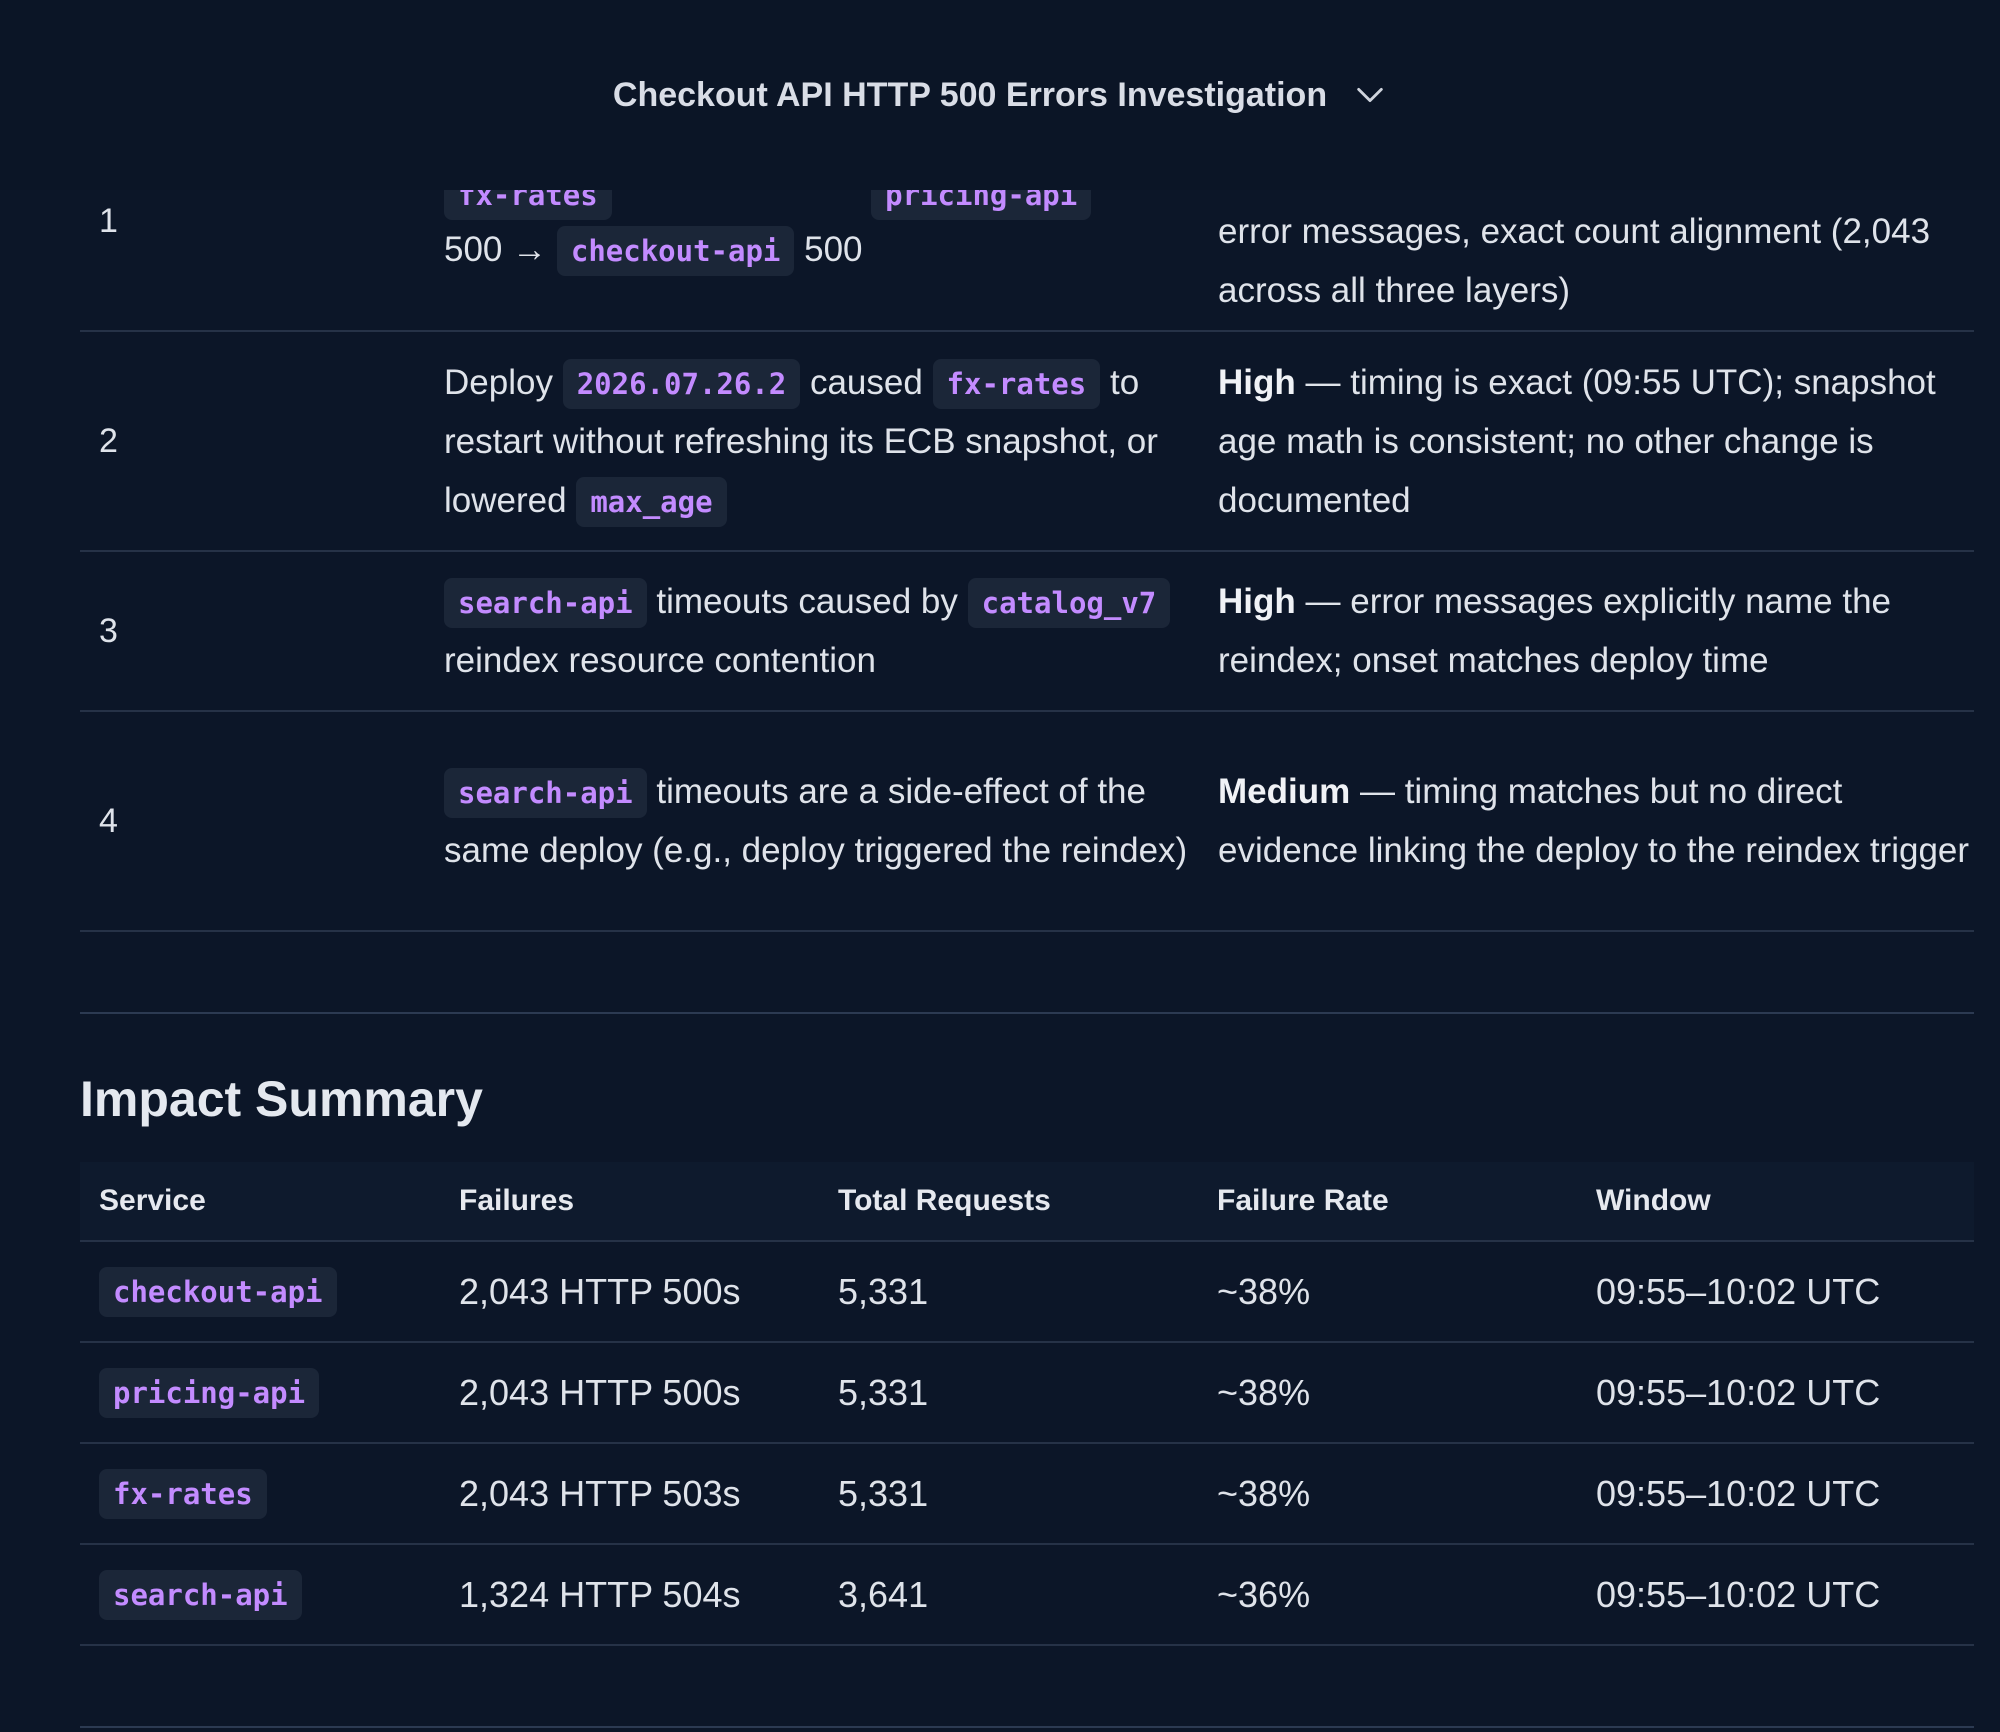 This screenshot has width=2000, height=1732. I want to click on hypothesis-number: 3, so click(108, 630).